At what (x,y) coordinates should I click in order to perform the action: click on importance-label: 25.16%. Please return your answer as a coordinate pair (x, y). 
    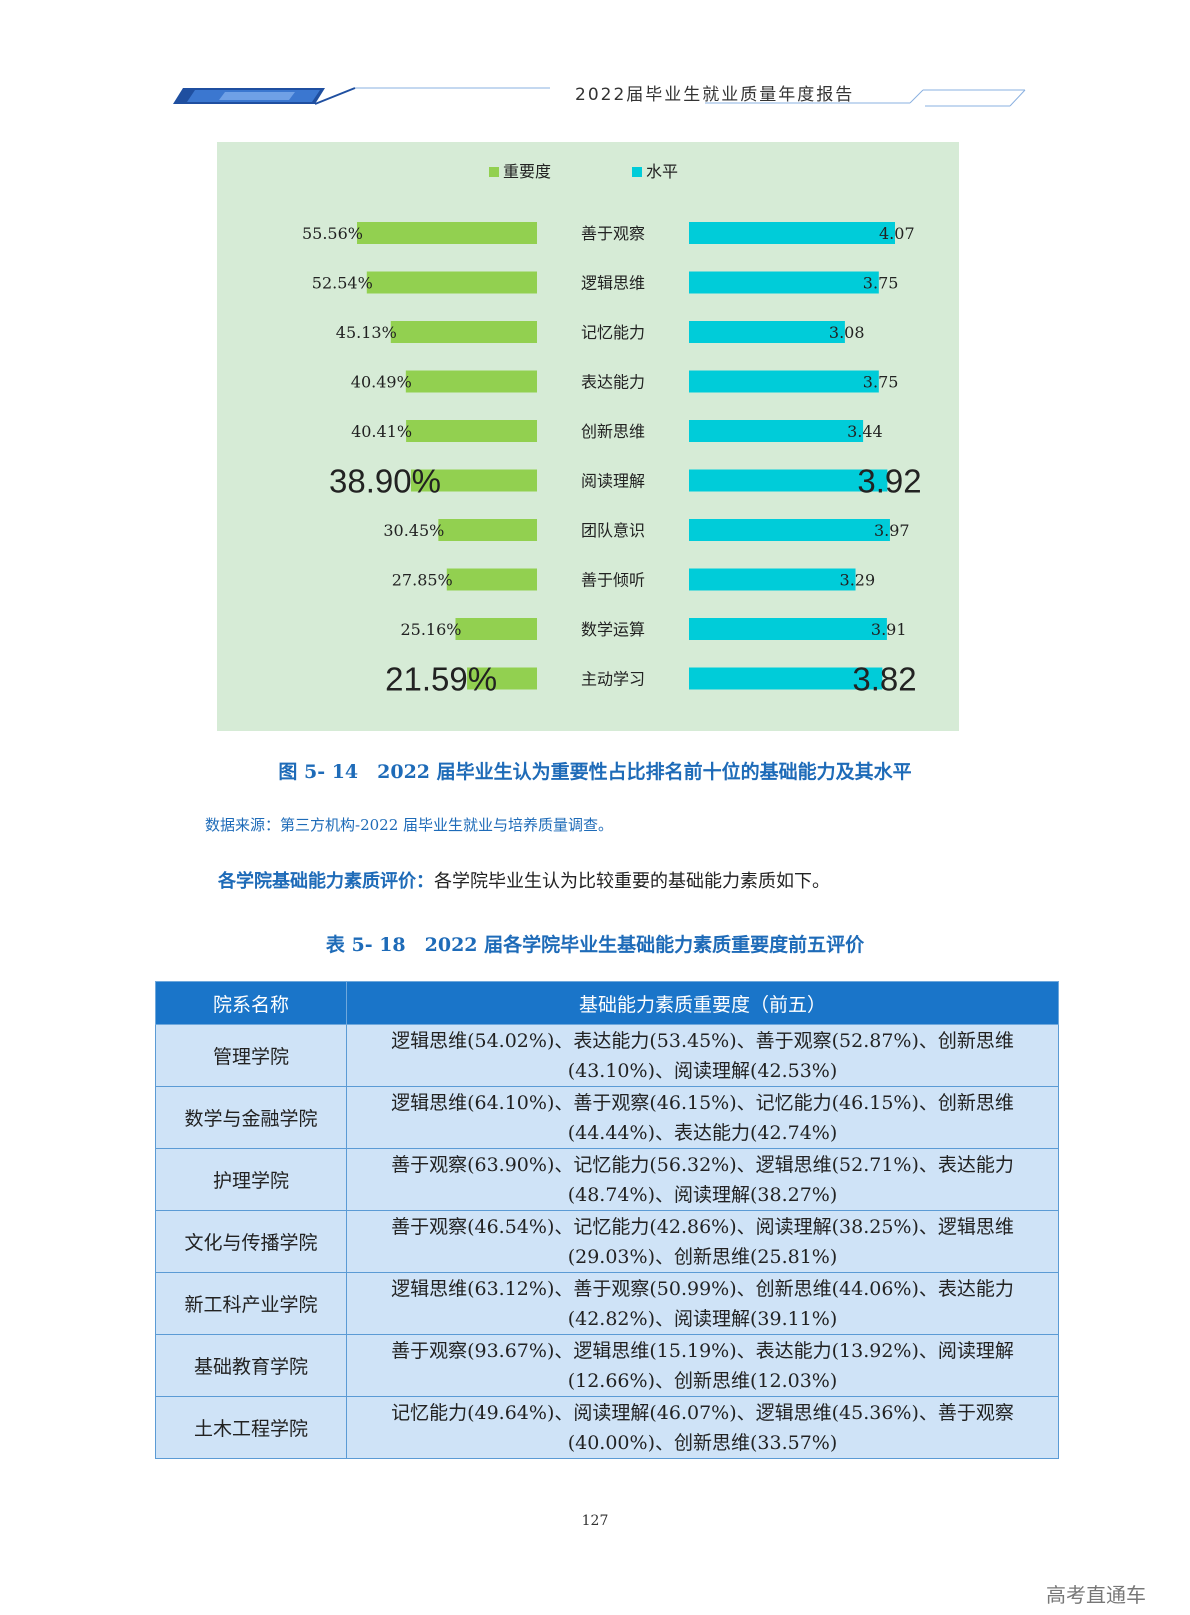
    Looking at the image, I should click on (430, 629).